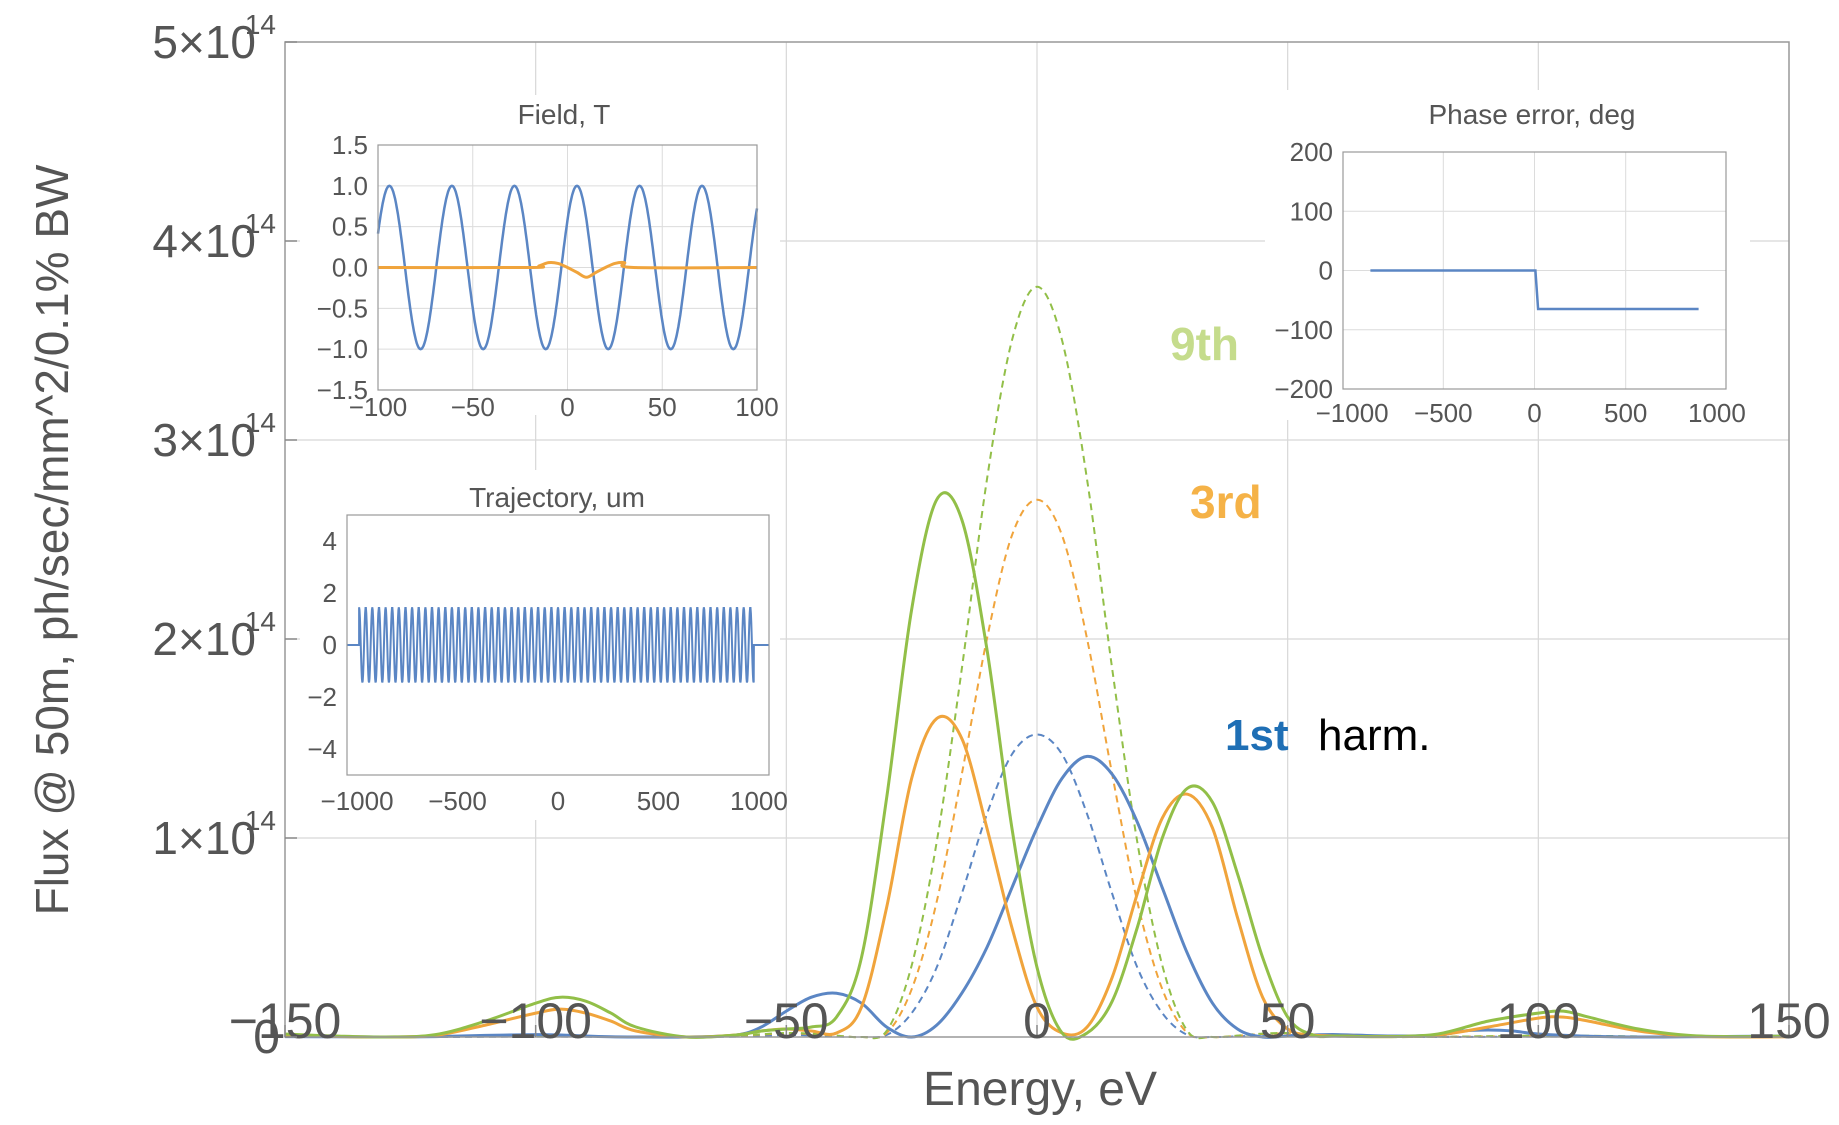 This screenshot has width=1839, height=1125. I want to click on inset-trajectory-title: Trajectory, um, so click(557, 497).